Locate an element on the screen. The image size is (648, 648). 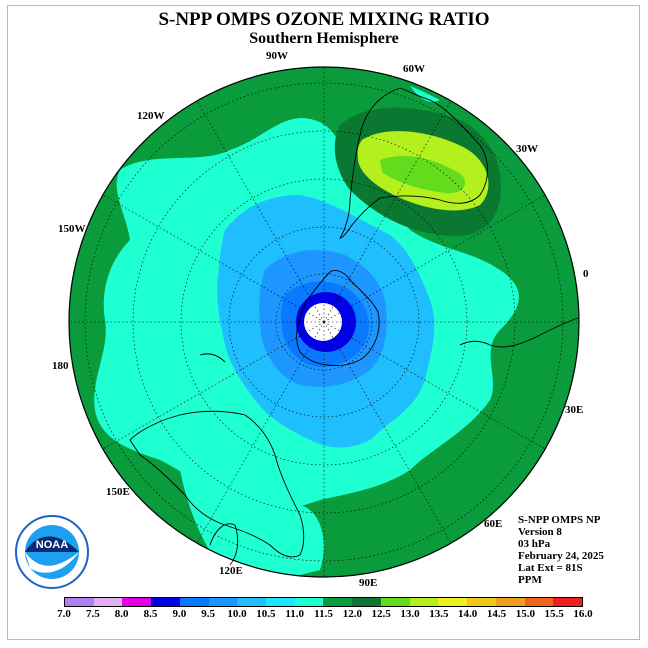
lon-label-180: 180 is located at coordinates (60, 366).